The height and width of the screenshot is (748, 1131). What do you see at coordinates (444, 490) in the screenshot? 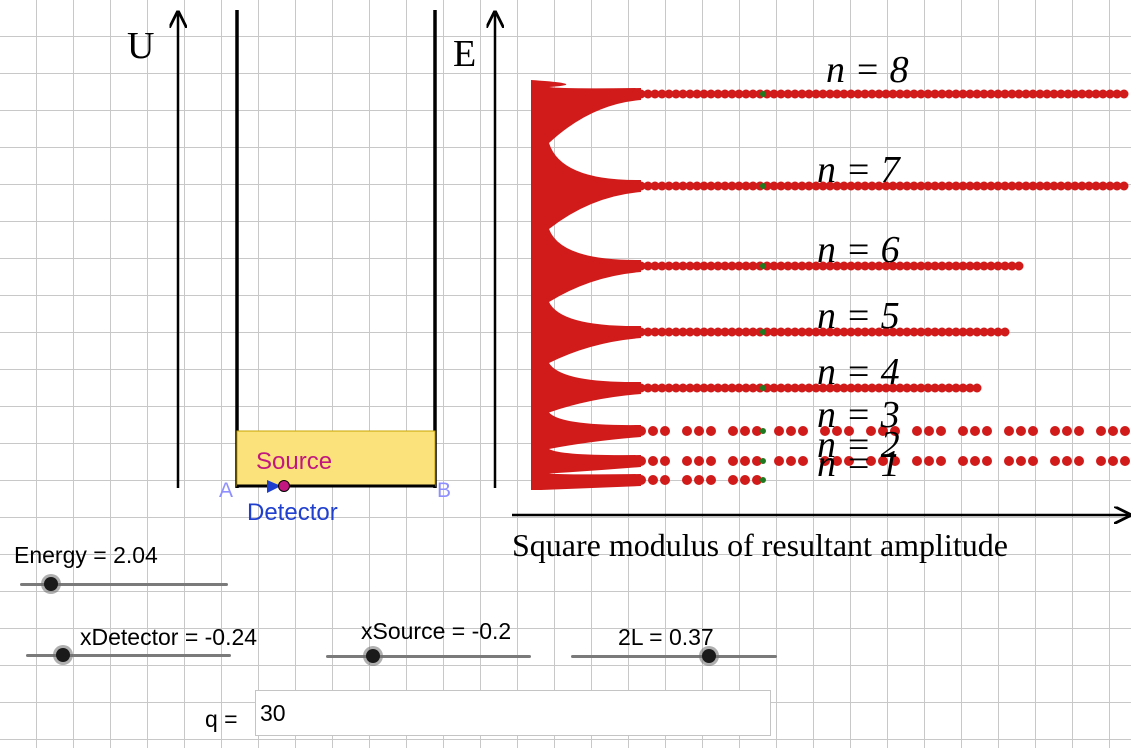
I see `point-b-label: B` at bounding box center [444, 490].